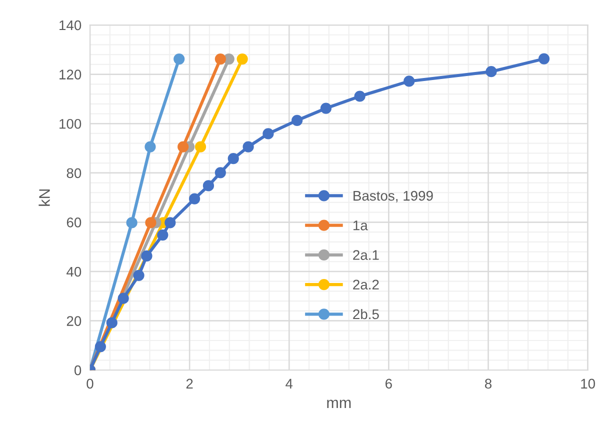 Image resolution: width=606 pixels, height=439 pixels. Describe the element at coordinates (488, 383) in the screenshot. I see `x-tick-label: 8` at that location.